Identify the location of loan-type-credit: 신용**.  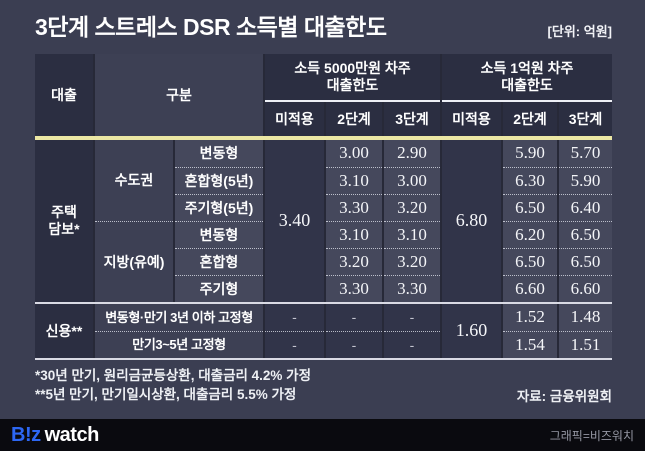
(64, 331).